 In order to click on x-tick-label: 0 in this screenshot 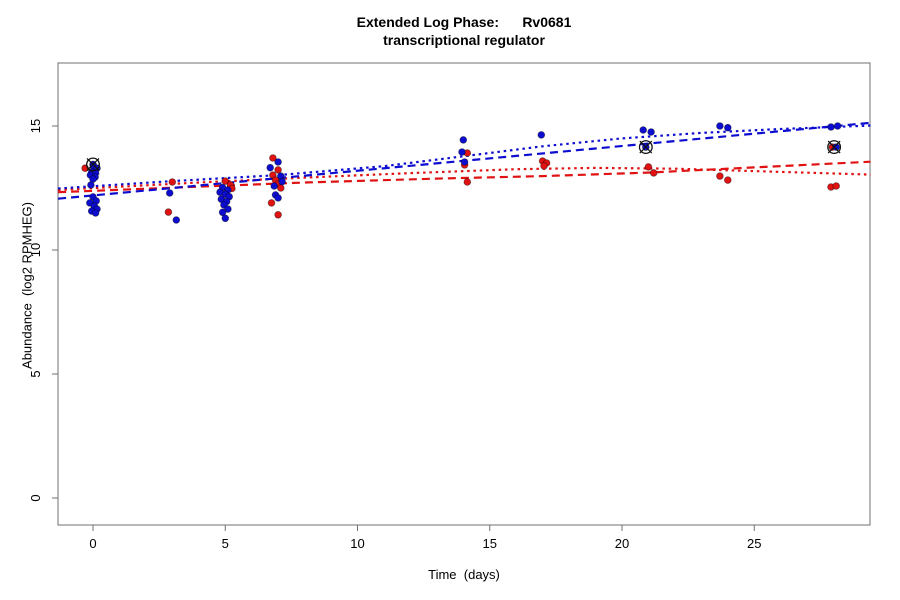, I will do `click(92, 543)`.